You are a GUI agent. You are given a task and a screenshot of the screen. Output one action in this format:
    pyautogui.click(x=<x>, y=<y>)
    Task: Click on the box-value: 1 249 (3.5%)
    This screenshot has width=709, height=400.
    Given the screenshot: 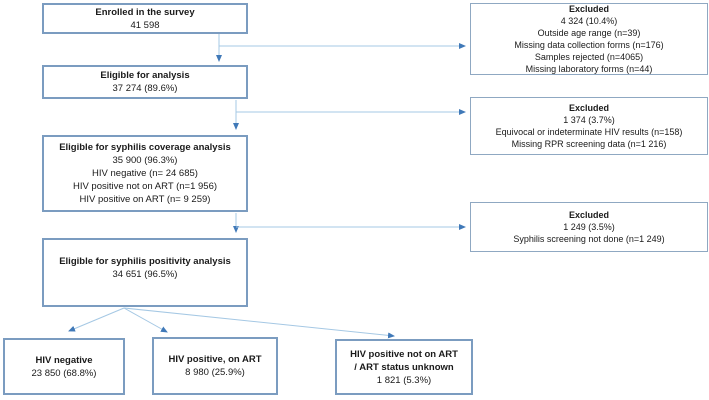 What is the action you would take?
    pyautogui.click(x=589, y=227)
    